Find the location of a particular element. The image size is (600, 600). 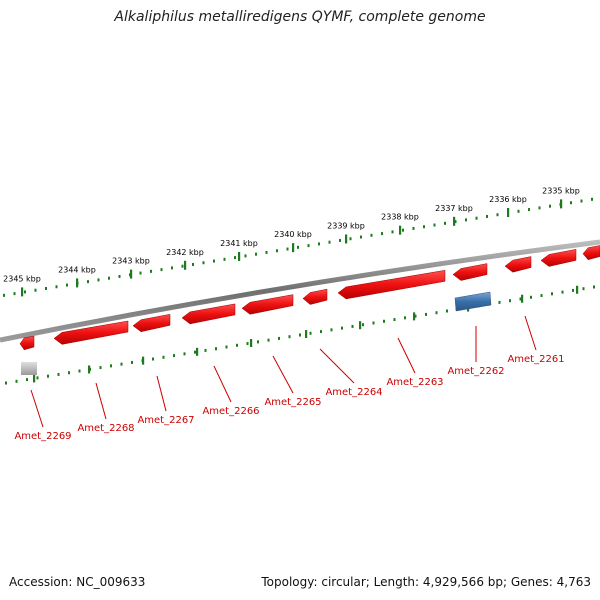

kbp-label: 2342 kbp is located at coordinates (185, 252).